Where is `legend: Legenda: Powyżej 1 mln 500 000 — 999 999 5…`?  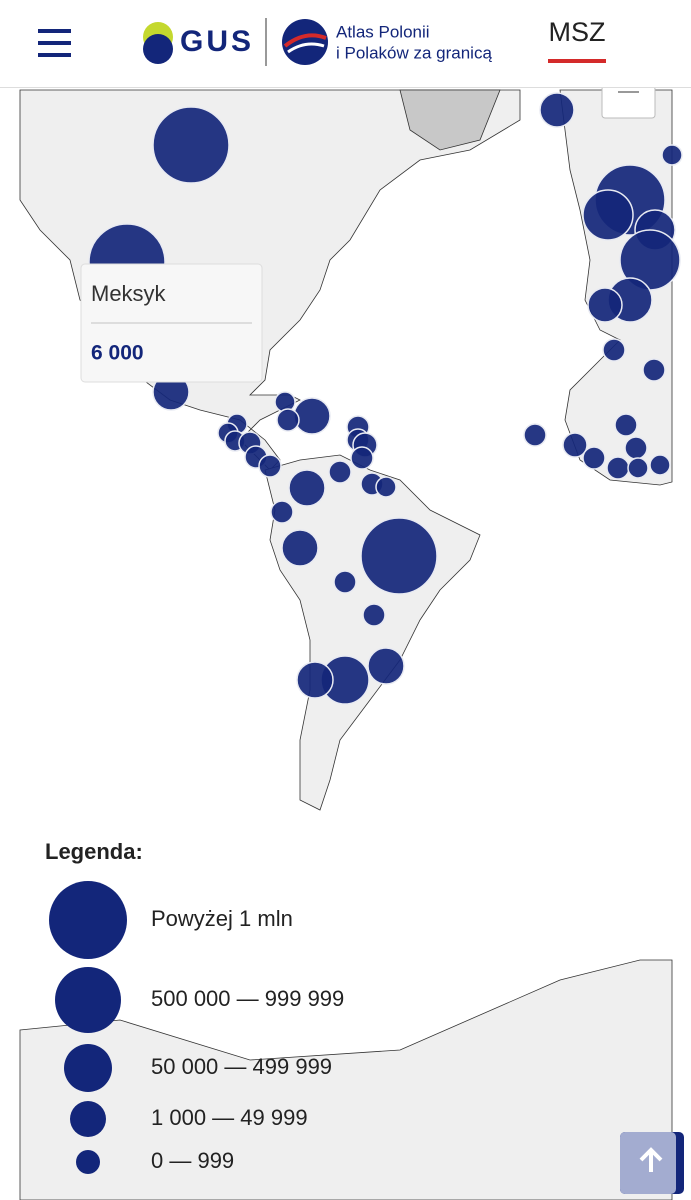 legend: Legenda: Powyżej 1 mln 500 000 — 999 999 5… is located at coordinates (194, 1006).